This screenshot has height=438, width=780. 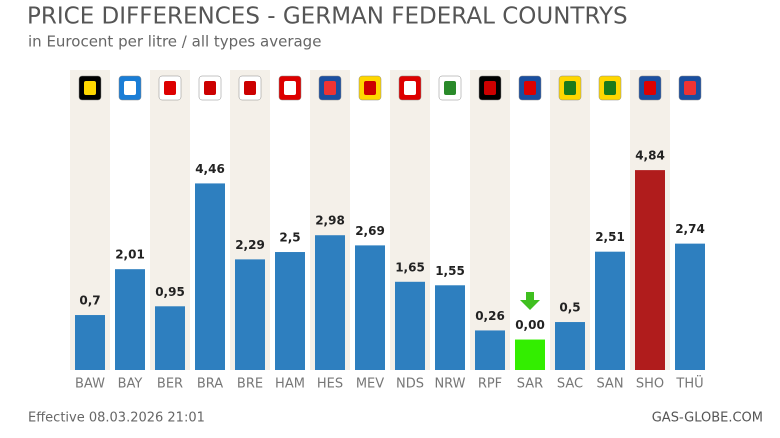 I want to click on footer-left: Effective 08.03.2026 21:01, so click(x=116, y=418).